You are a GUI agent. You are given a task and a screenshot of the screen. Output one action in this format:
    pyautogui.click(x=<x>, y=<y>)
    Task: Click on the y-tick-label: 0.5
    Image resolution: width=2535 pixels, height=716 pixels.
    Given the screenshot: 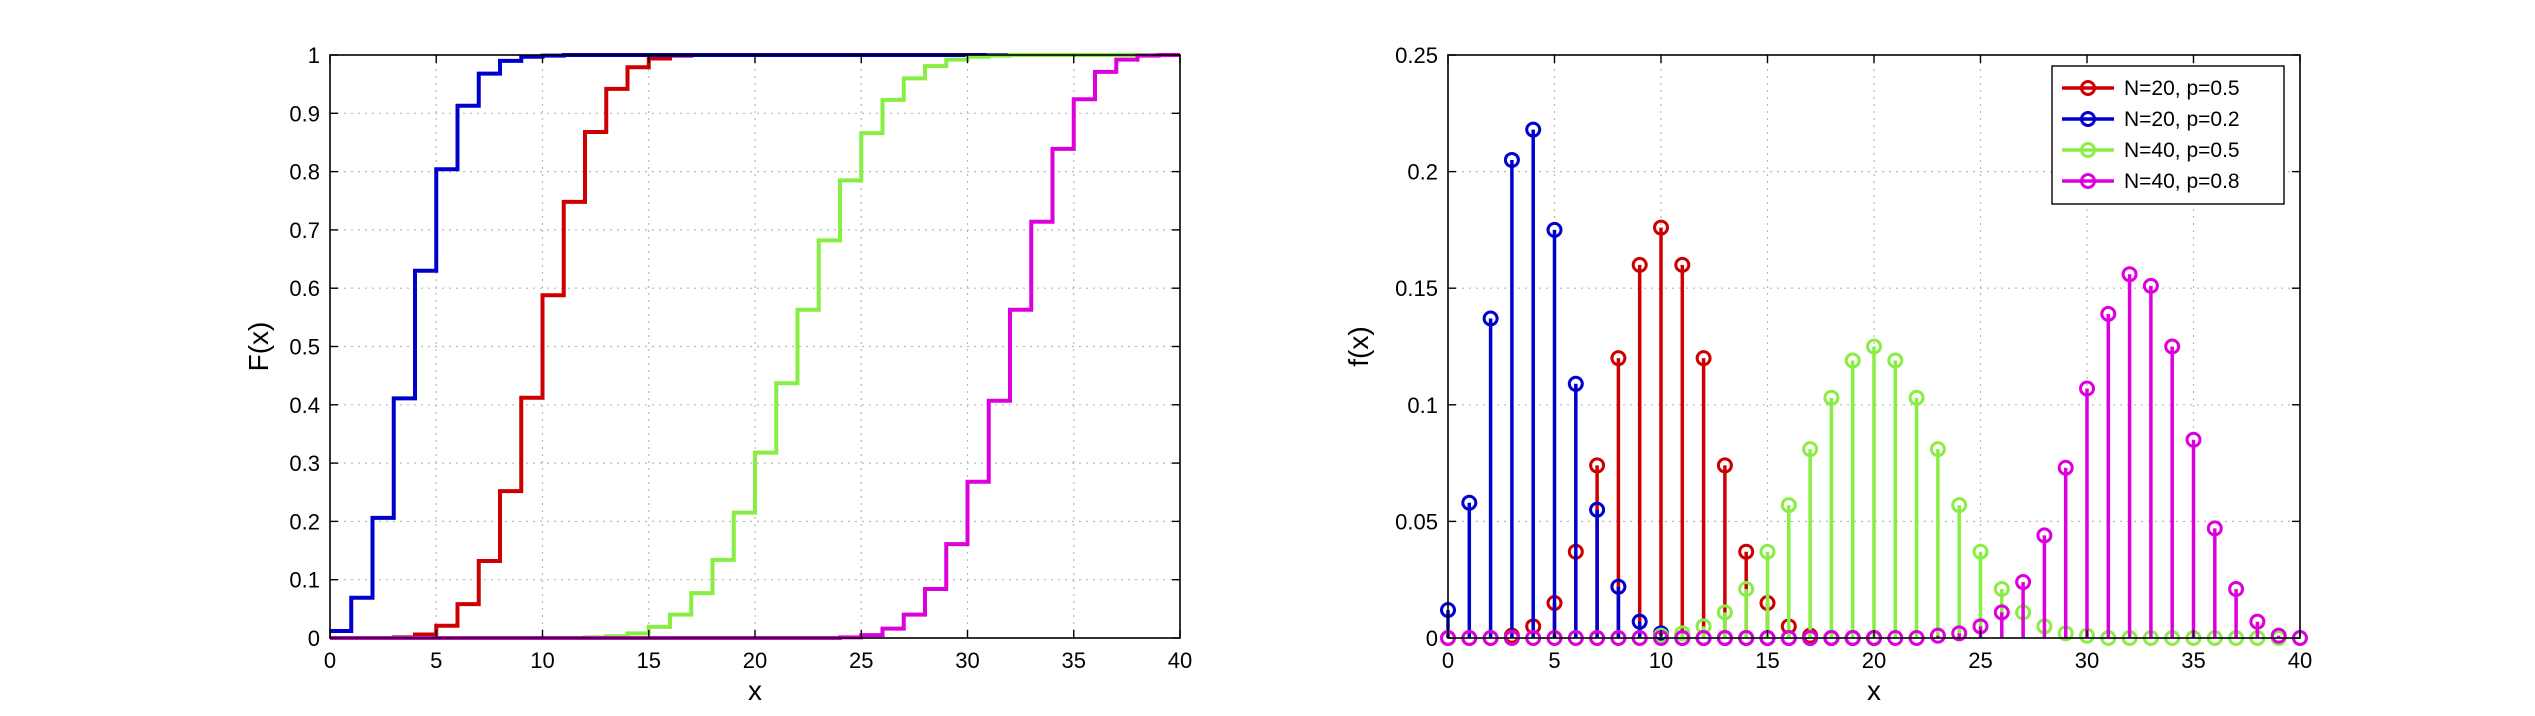 What is the action you would take?
    pyautogui.click(x=304, y=347)
    